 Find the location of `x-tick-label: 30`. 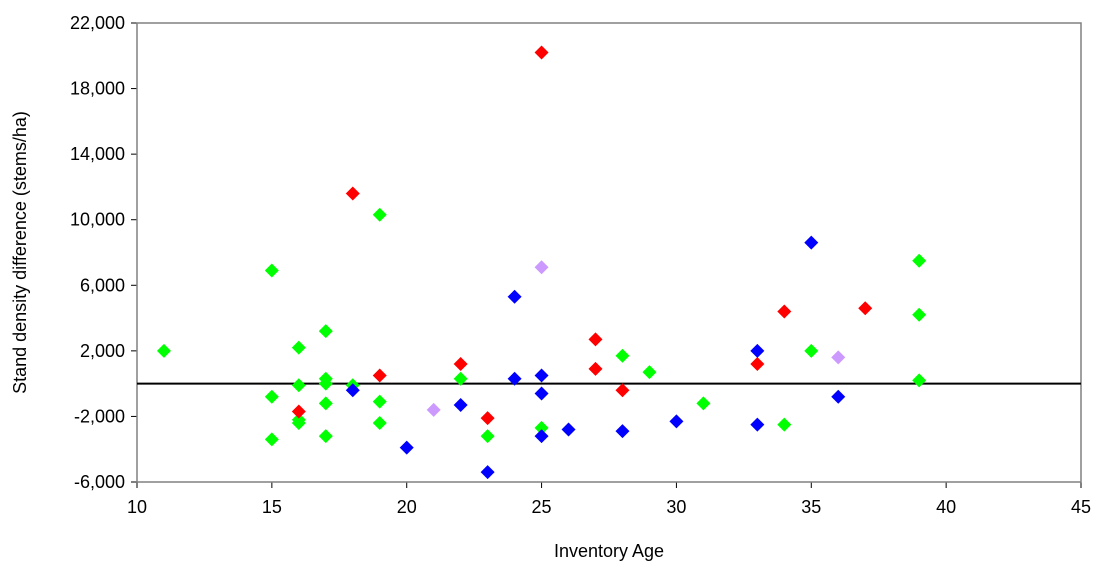

x-tick-label: 30 is located at coordinates (676, 507).